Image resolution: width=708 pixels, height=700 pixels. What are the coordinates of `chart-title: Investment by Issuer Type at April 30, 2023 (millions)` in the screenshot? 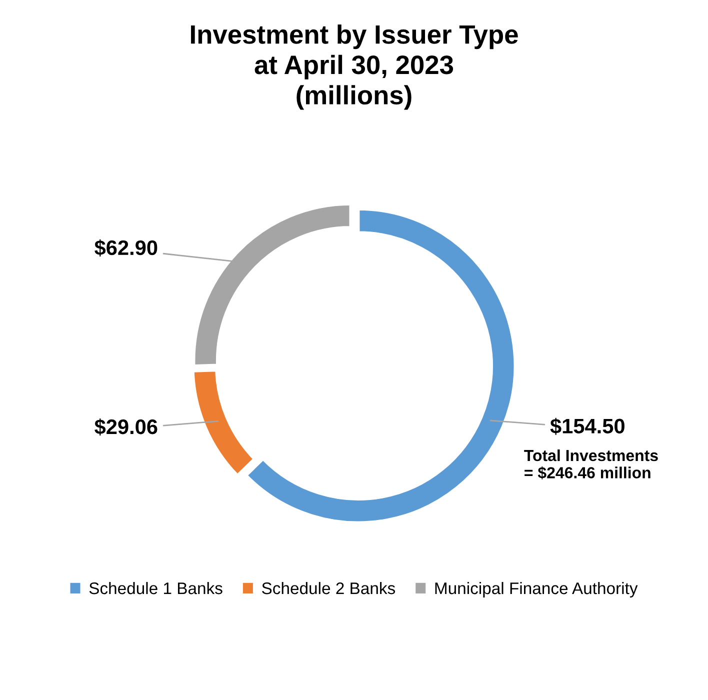 It's located at (354, 67).